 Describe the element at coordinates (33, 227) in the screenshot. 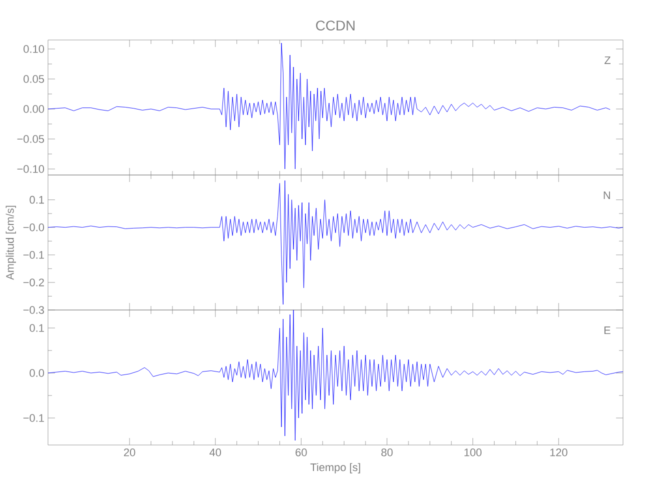

I see `y-tick-label: −0.0` at that location.